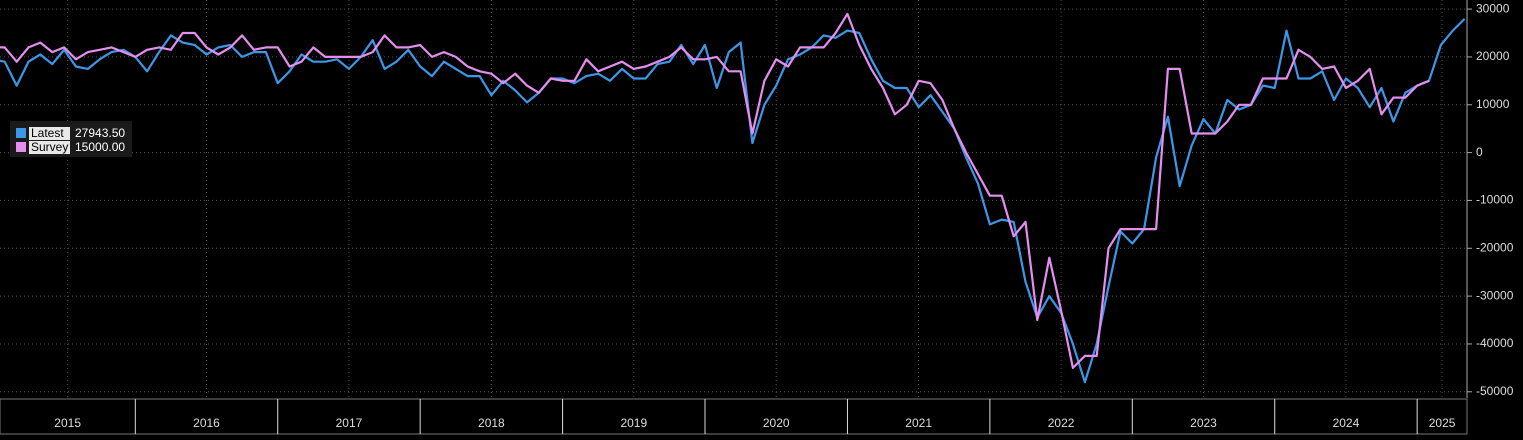  Describe the element at coordinates (1495, 247) in the screenshot. I see `y-tick-label: -20000` at that location.